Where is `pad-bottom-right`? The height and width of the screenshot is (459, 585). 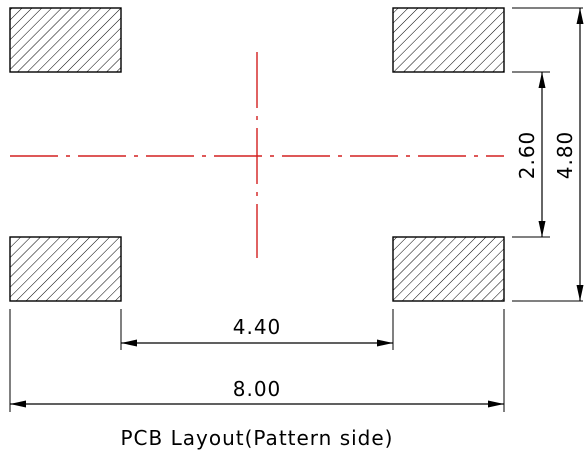 pad-bottom-right is located at coordinates (448, 269).